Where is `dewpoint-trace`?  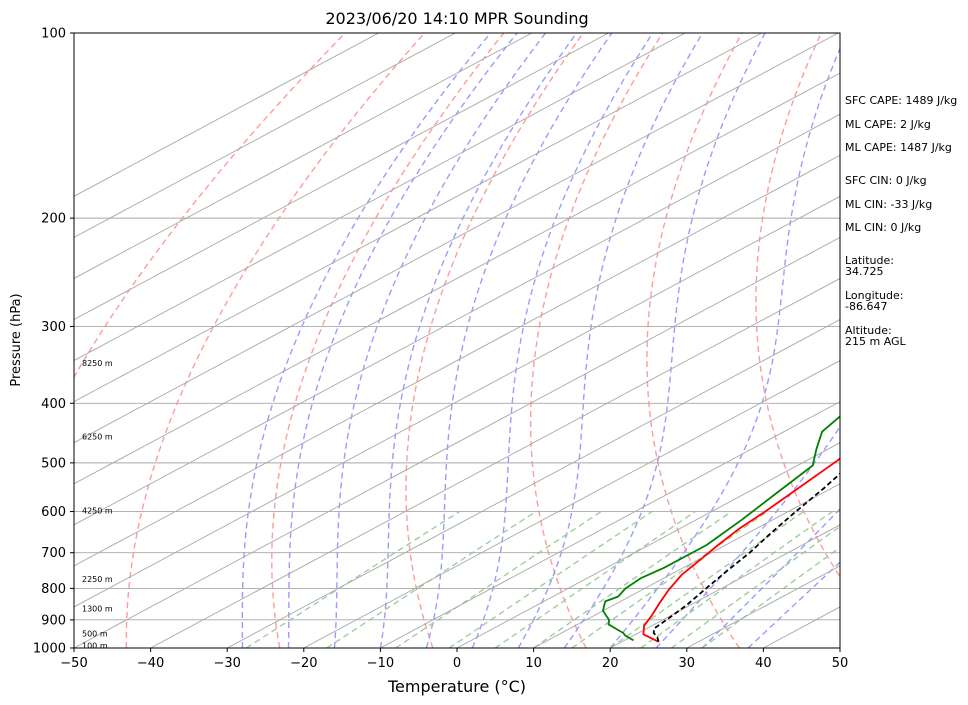 dewpoint-trace is located at coordinates (721, 528).